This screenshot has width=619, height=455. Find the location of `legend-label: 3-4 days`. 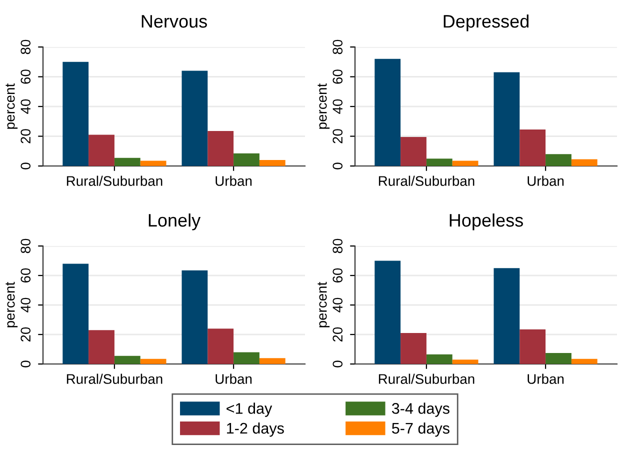

legend-label: 3-4 days is located at coordinates (421, 409).